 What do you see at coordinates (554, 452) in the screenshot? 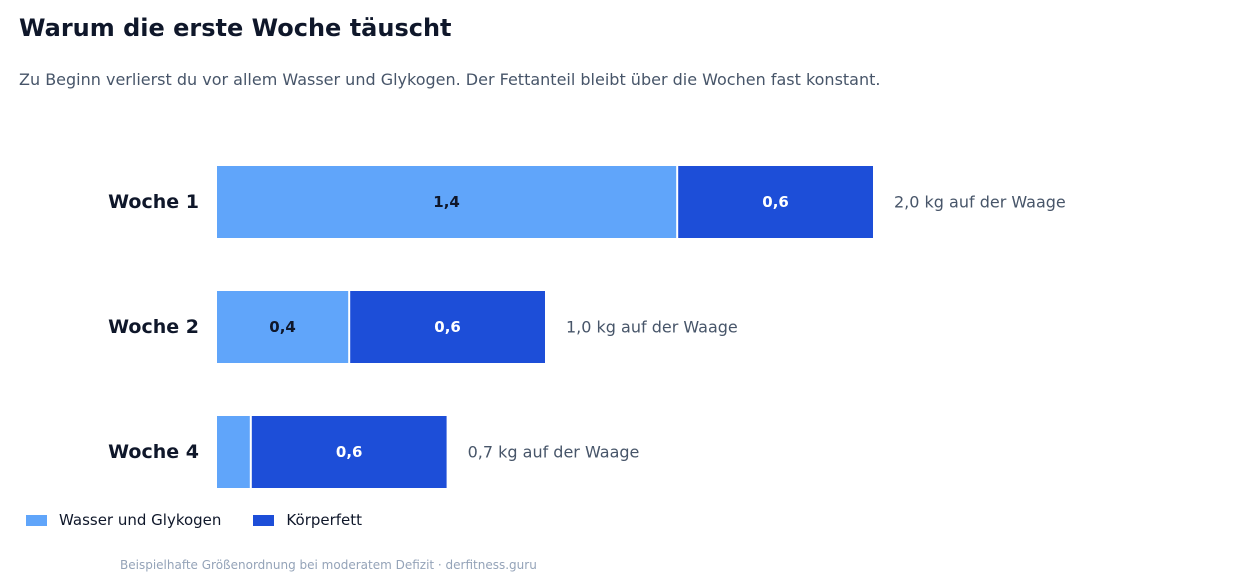
I see `total-label: 0,7 kg auf der Waage` at bounding box center [554, 452].